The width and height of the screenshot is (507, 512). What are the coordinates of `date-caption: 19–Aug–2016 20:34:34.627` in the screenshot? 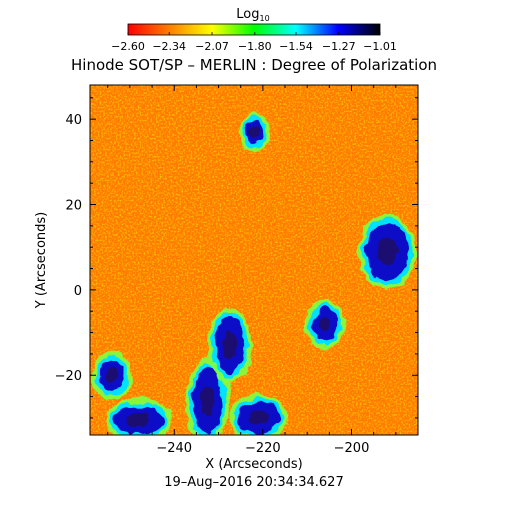 It's located at (253, 482).